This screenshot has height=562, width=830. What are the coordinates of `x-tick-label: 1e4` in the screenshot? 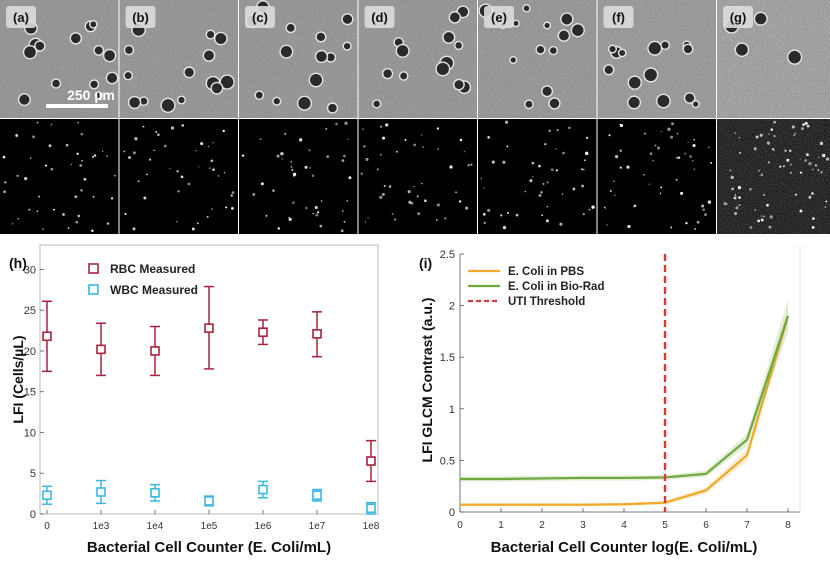 It's located at (155, 526).